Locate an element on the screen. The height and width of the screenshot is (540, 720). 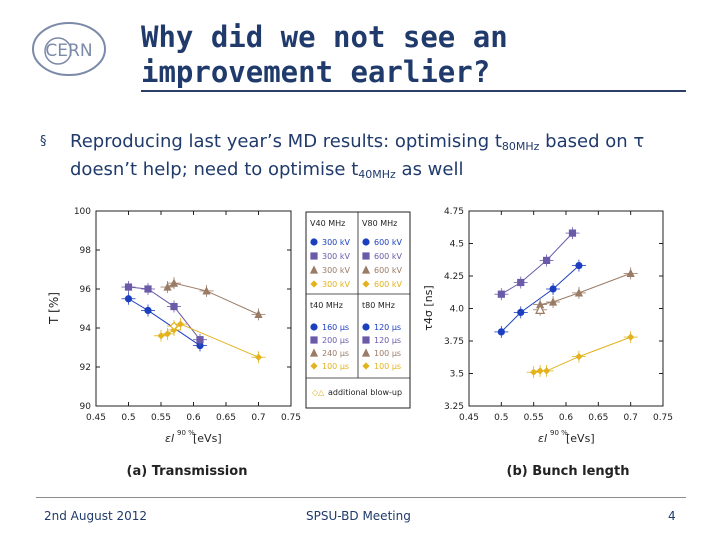
chart-a-ytick-label: 90 is located at coordinates (86, 407).